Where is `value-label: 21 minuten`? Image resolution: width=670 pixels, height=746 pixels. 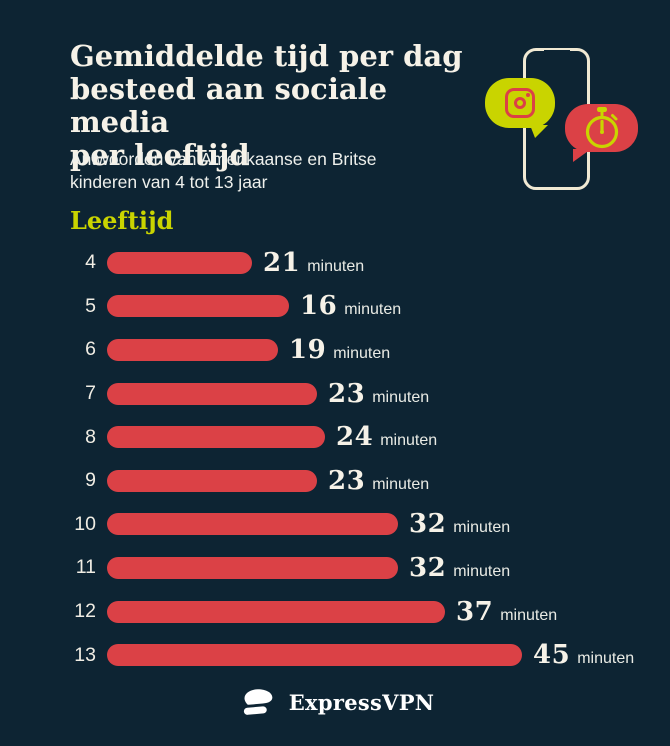 value-label: 21 minuten is located at coordinates (313, 263).